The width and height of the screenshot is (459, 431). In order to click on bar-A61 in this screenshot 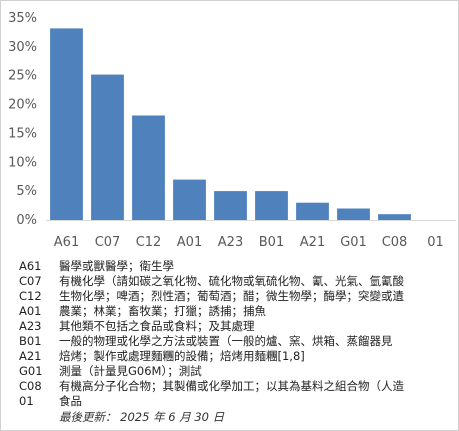, I will do `click(66, 124)`.